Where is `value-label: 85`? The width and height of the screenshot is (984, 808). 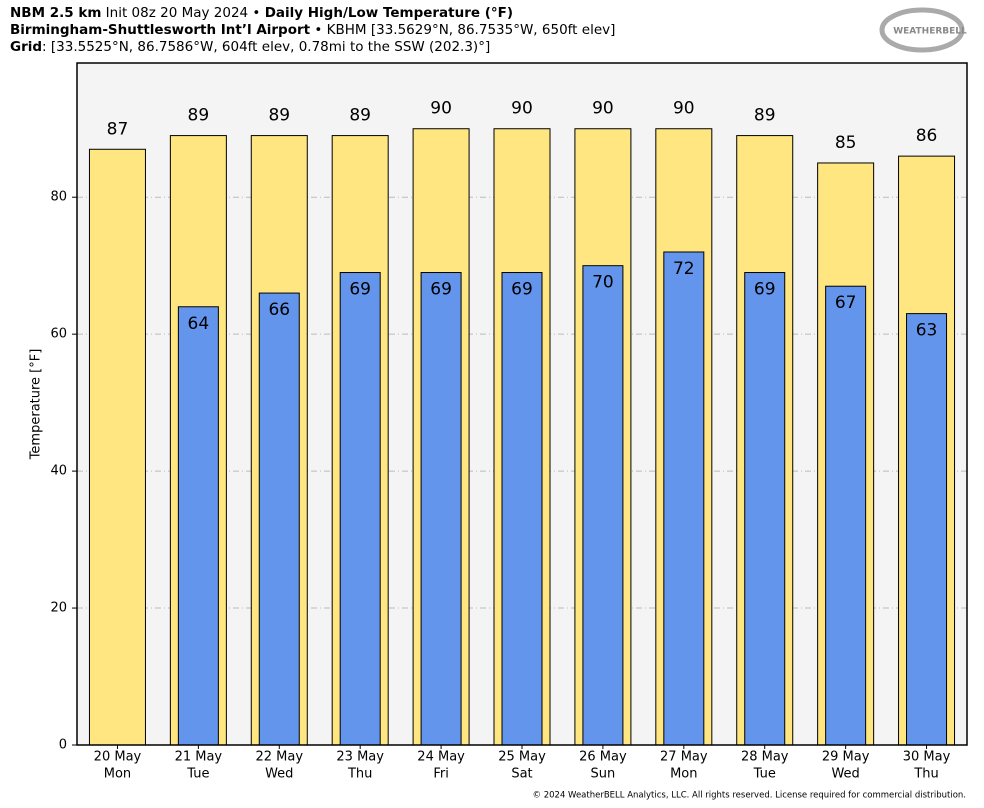 value-label: 85 is located at coordinates (846, 143).